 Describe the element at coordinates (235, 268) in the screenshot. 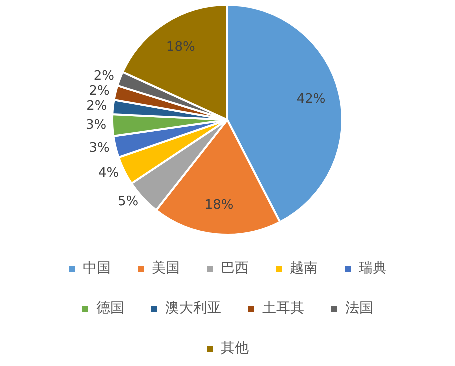

I see `legend-label: 巴西` at that location.